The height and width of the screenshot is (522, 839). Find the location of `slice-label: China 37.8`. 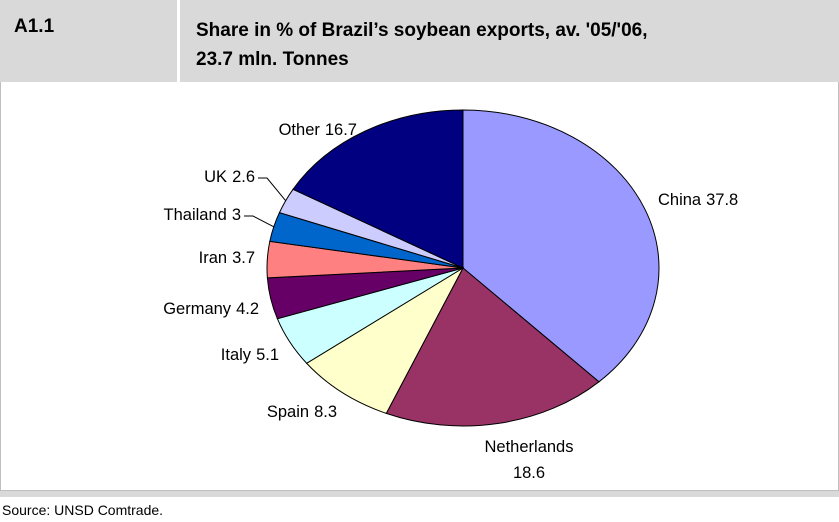

slice-label: China 37.8 is located at coordinates (698, 200).